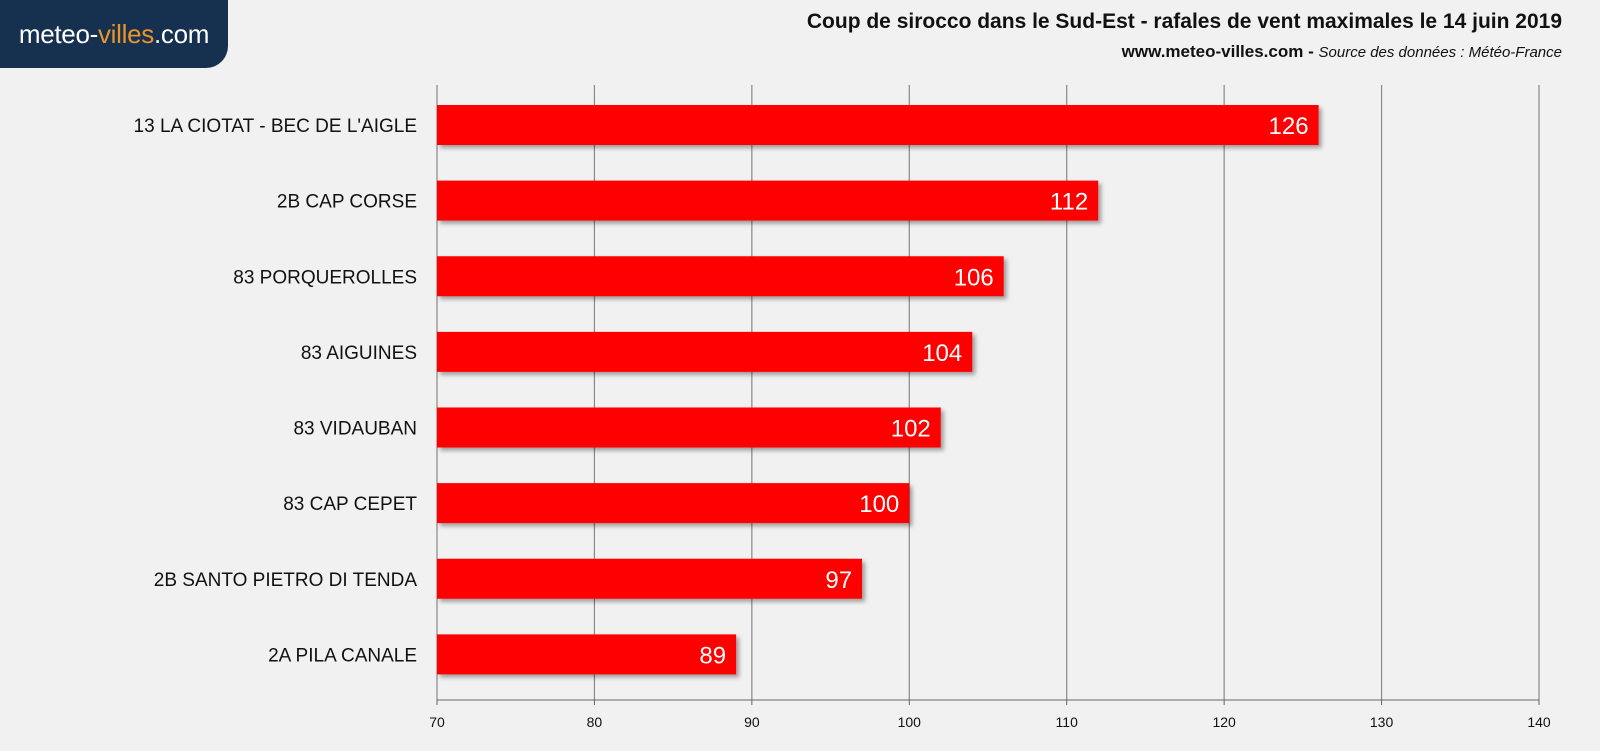 Image resolution: width=1600 pixels, height=751 pixels. I want to click on category-label: 2B SANTO PIETRO DI TENDA, so click(286, 580).